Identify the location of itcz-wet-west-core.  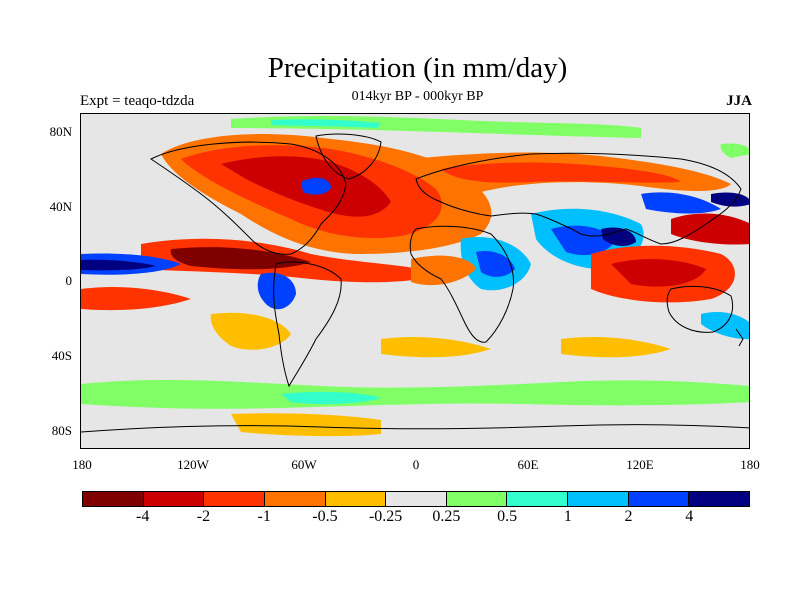
(118, 265).